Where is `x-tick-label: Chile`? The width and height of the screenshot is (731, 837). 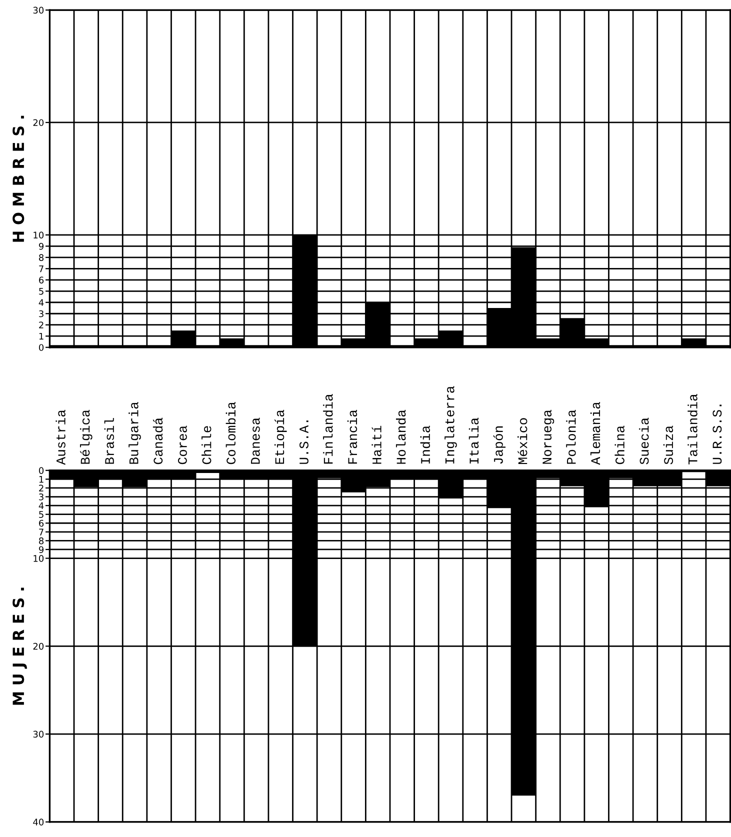
x-tick-label: Chile is located at coordinates (207, 445).